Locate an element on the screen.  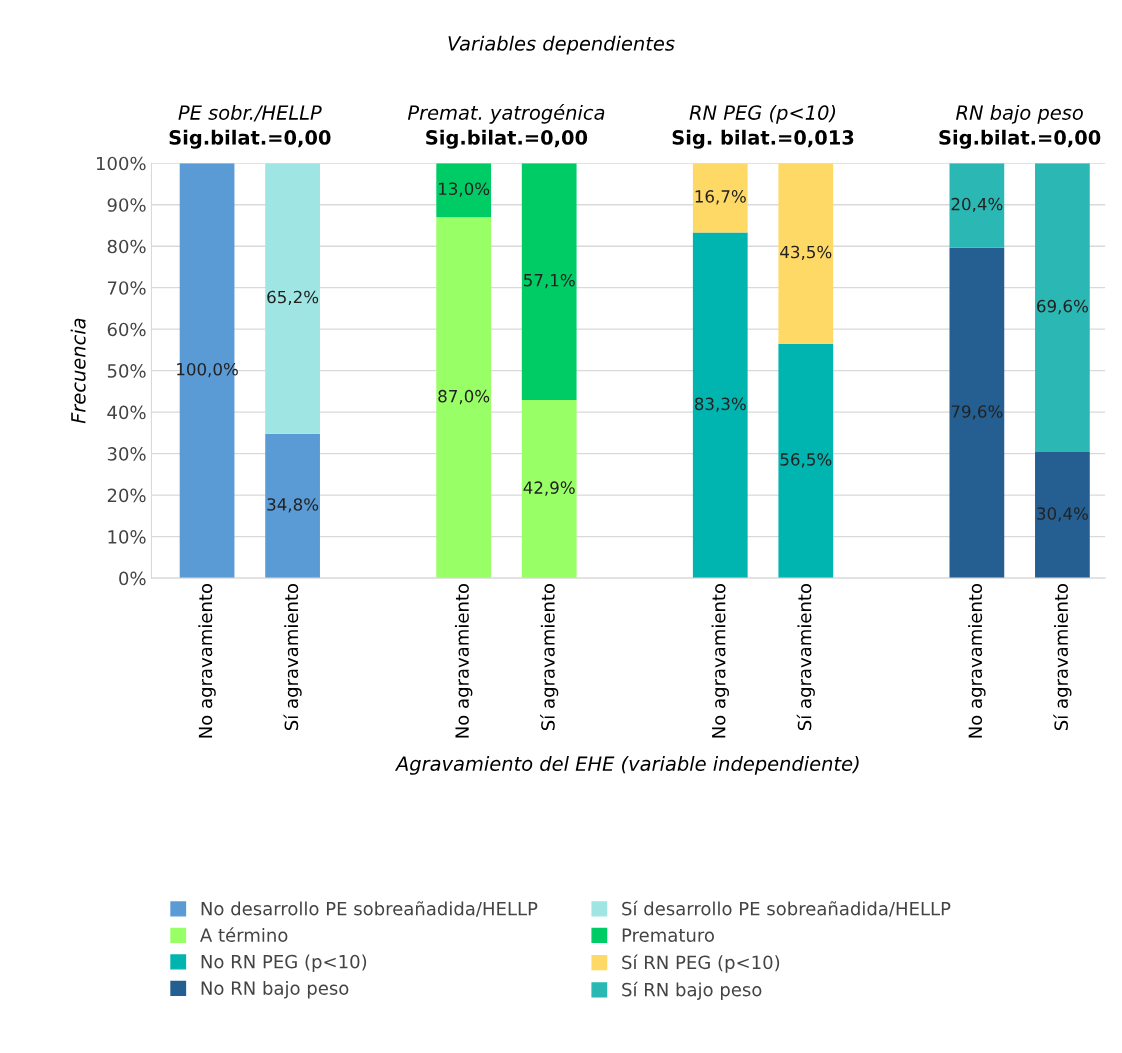
y-tick-label: 60% is located at coordinates (126, 329).